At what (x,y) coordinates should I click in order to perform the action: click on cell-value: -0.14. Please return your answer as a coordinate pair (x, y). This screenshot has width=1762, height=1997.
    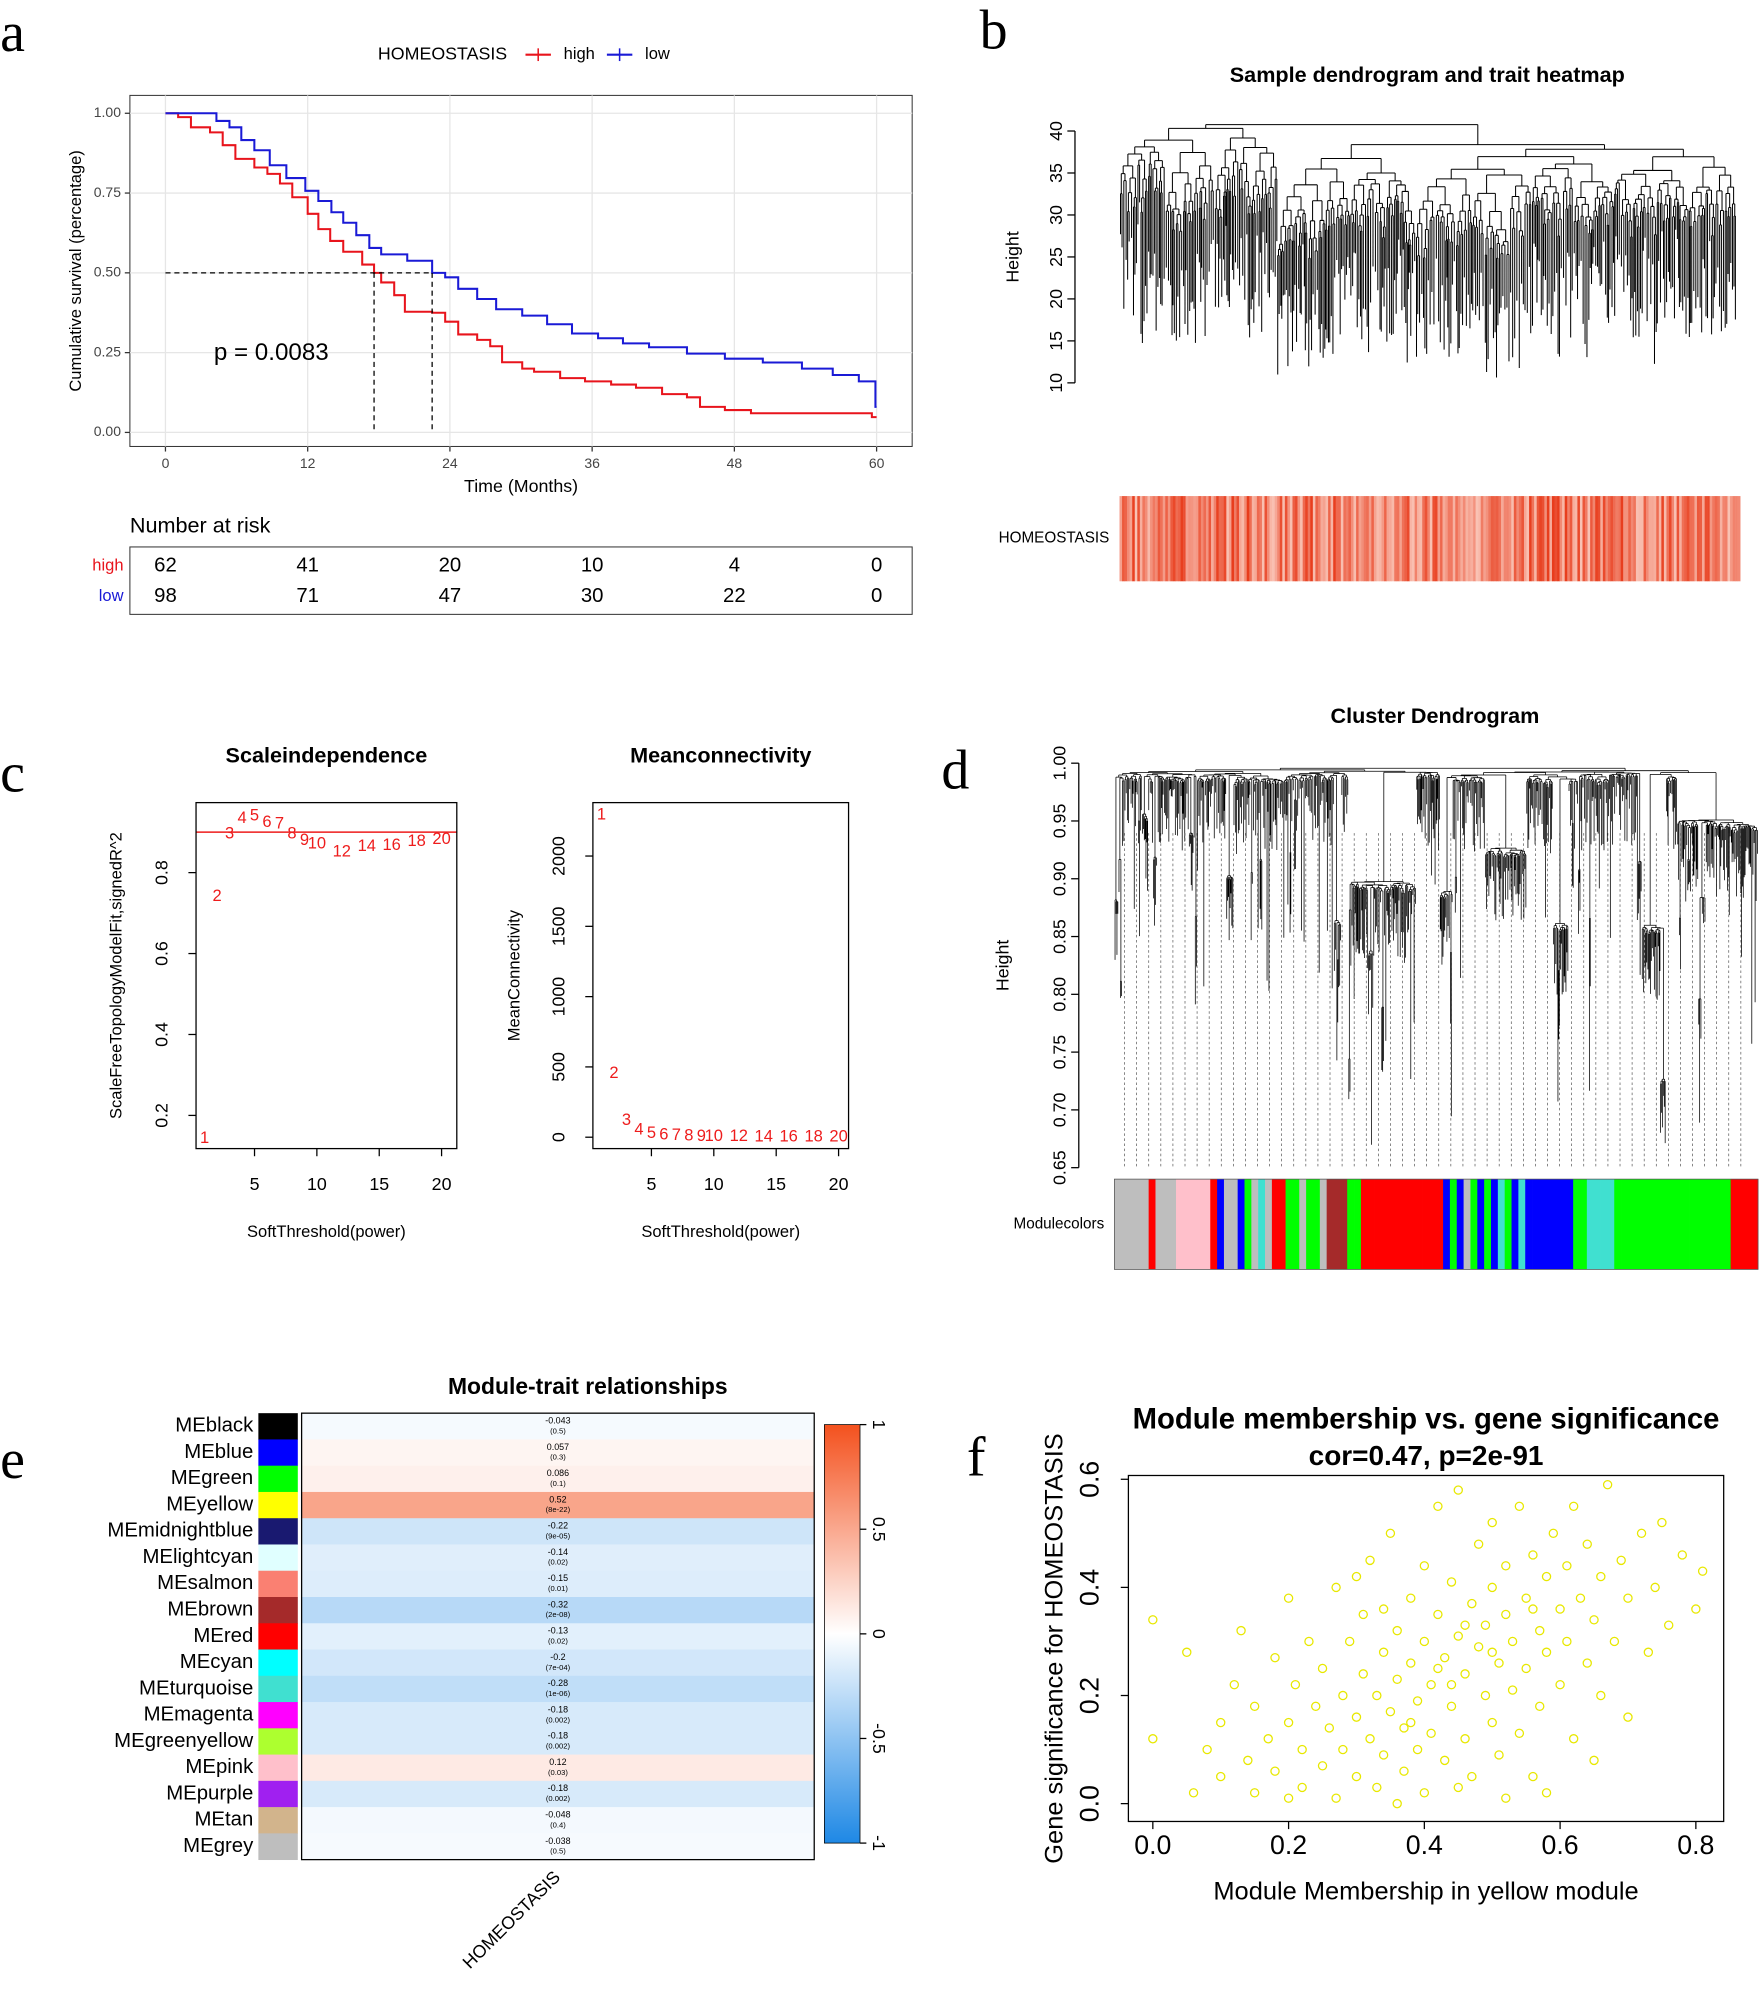
    Looking at the image, I should click on (558, 1552).